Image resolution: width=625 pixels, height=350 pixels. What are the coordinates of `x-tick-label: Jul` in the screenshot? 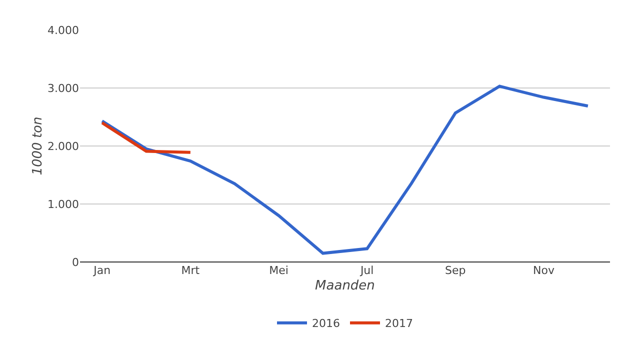 It's located at (366, 270).